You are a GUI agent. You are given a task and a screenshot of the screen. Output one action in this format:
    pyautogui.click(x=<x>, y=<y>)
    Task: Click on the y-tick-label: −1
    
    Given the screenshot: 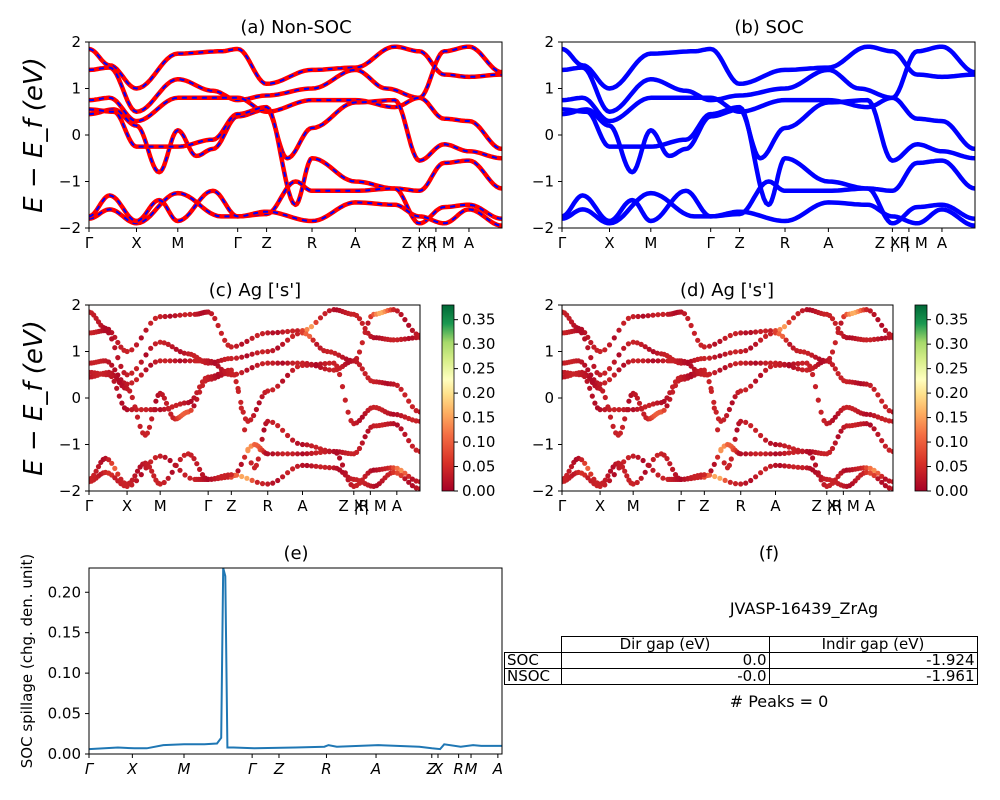 What is the action you would take?
    pyautogui.click(x=543, y=182)
    